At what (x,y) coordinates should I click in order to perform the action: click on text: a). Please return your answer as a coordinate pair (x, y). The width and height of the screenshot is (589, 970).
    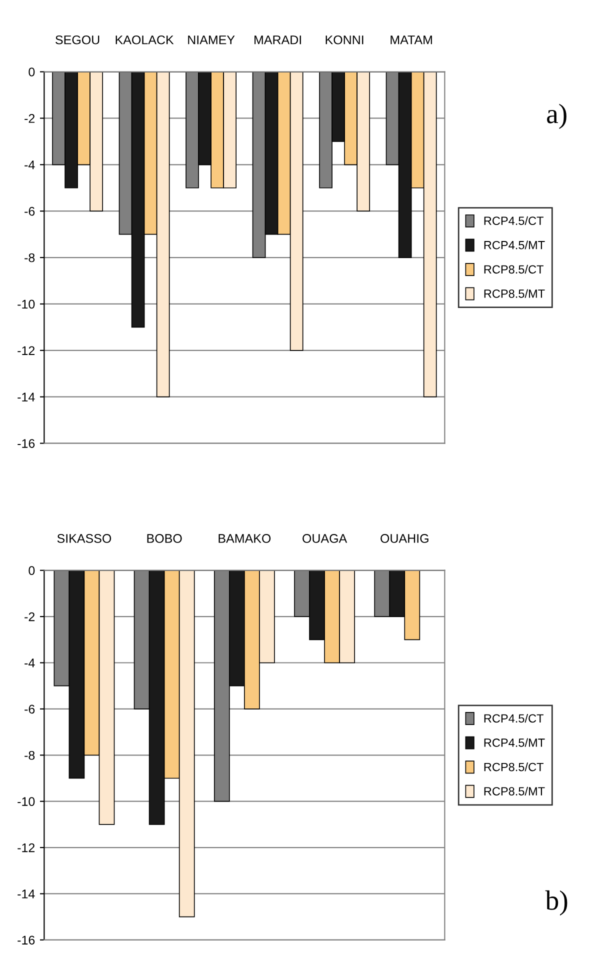
    Looking at the image, I should click on (556, 116).